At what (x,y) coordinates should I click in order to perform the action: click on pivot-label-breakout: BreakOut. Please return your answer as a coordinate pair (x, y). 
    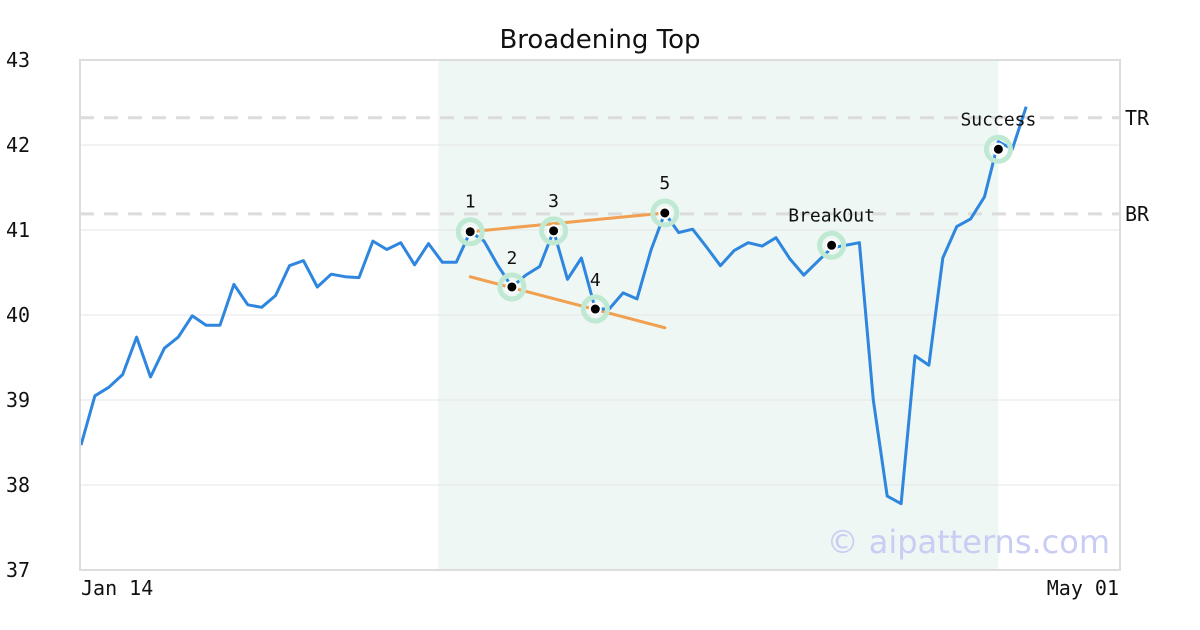
    Looking at the image, I should click on (831, 215).